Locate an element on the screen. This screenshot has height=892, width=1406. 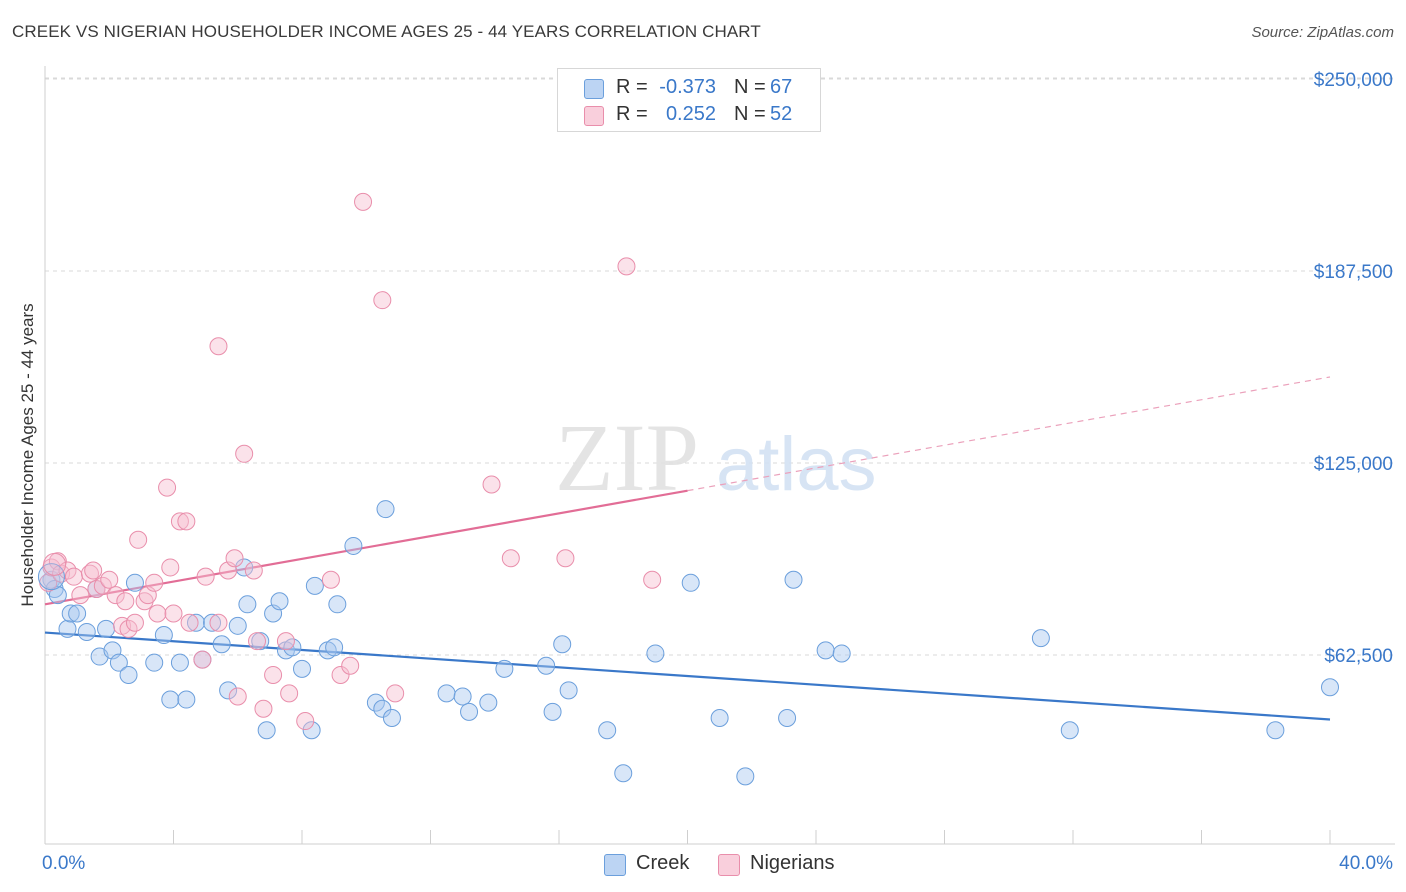
y-tick-label: $125,000 is located at coordinates (1353, 464).